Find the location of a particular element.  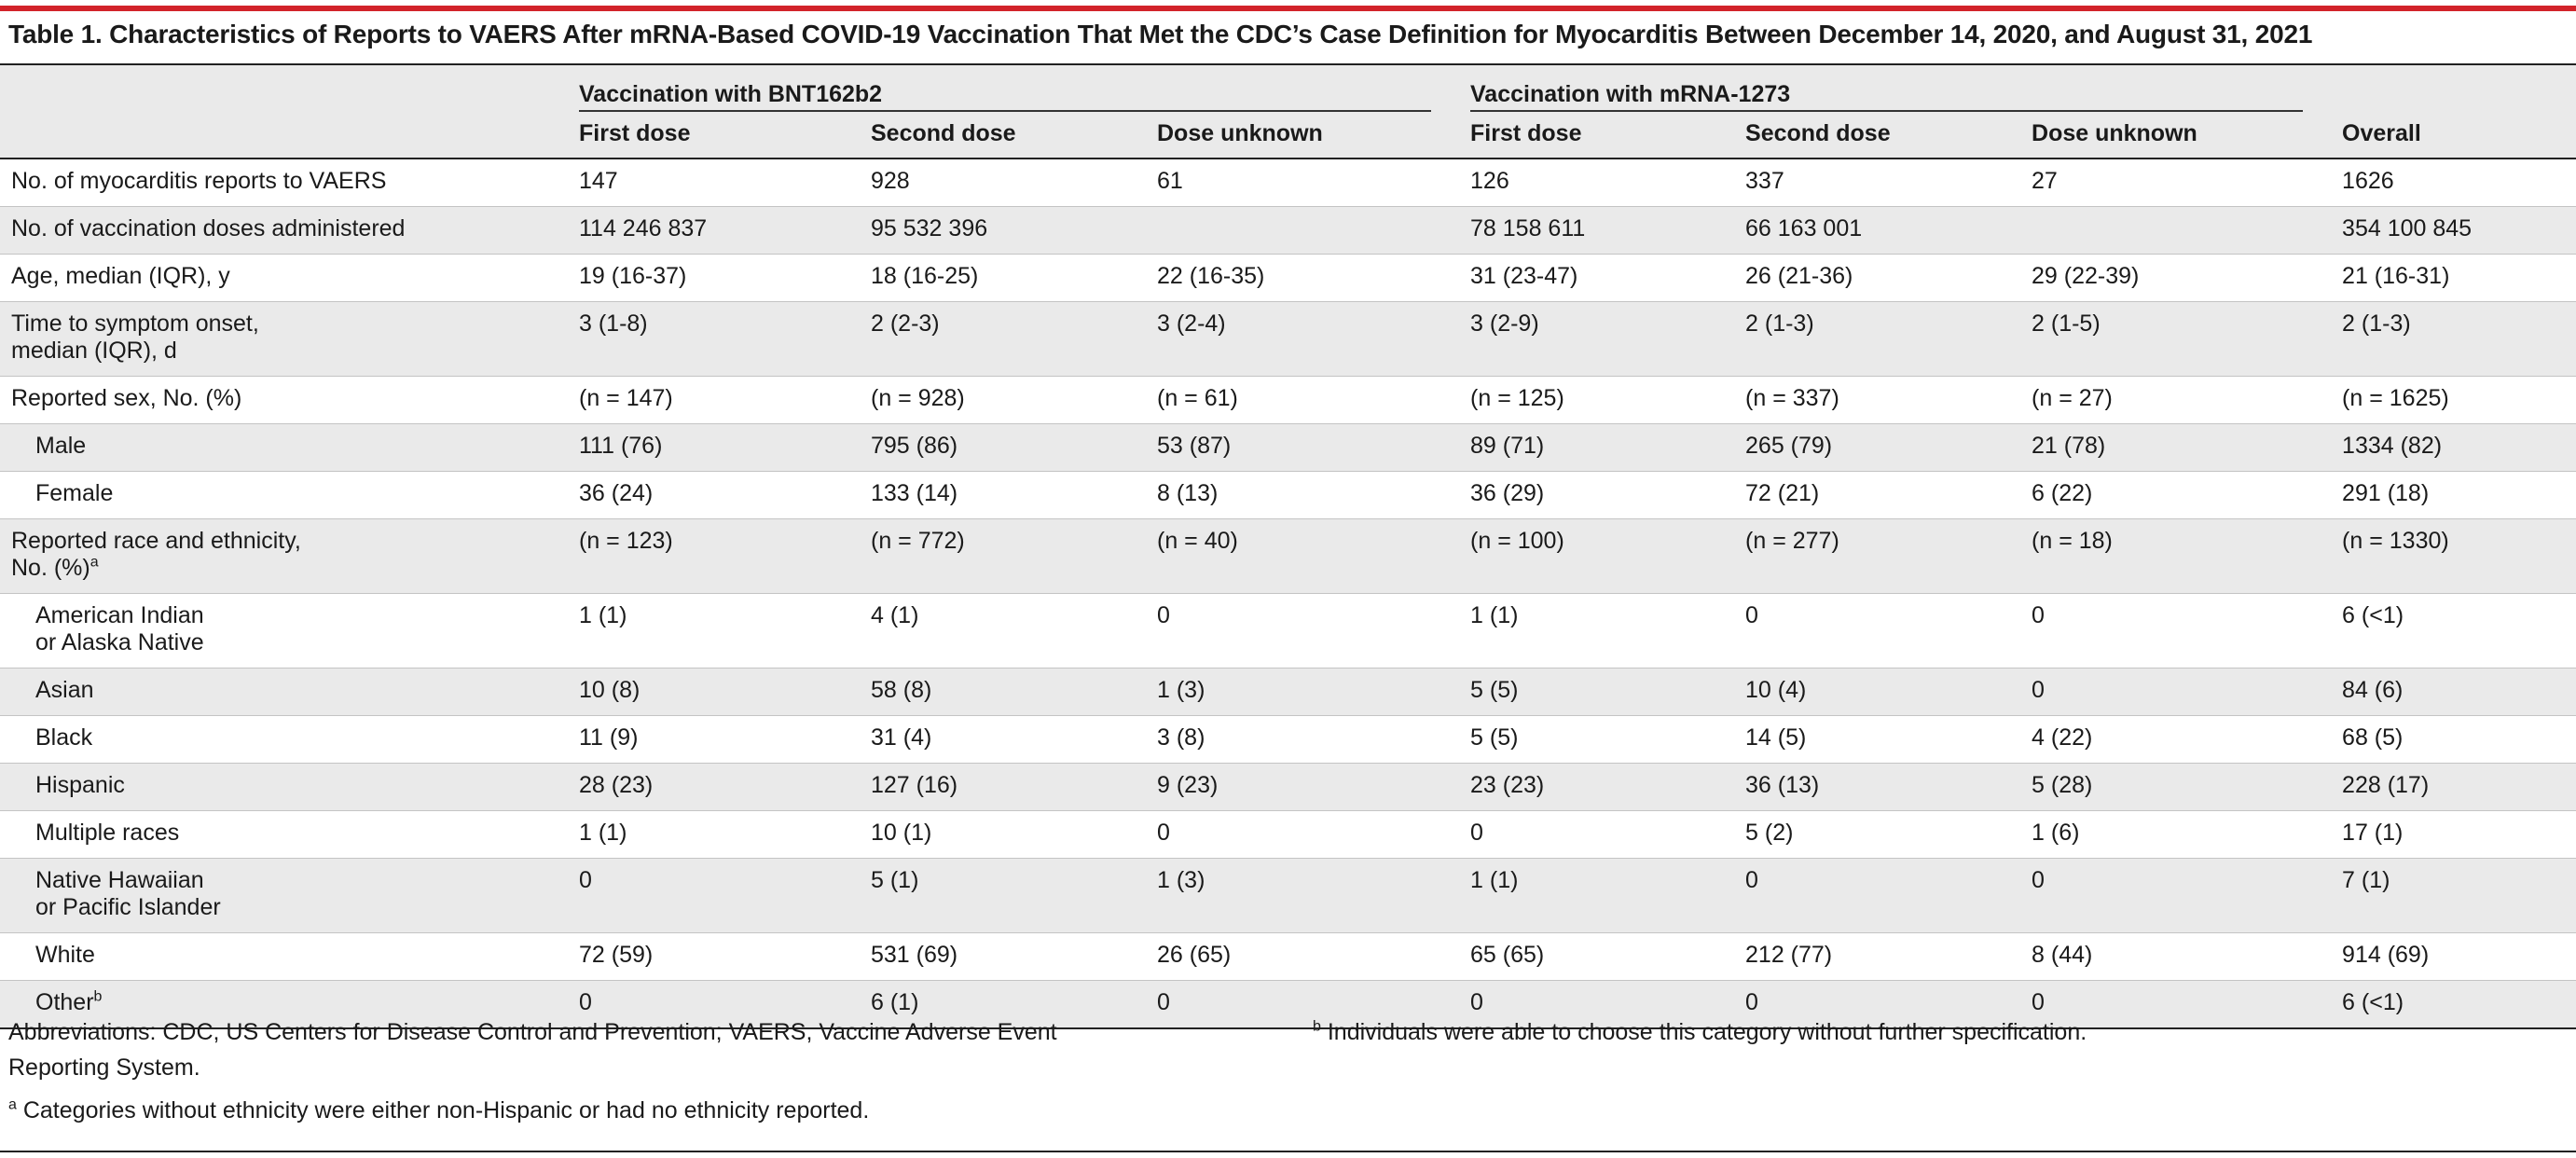

table-cell: 3 (8) is located at coordinates (1303, 739).